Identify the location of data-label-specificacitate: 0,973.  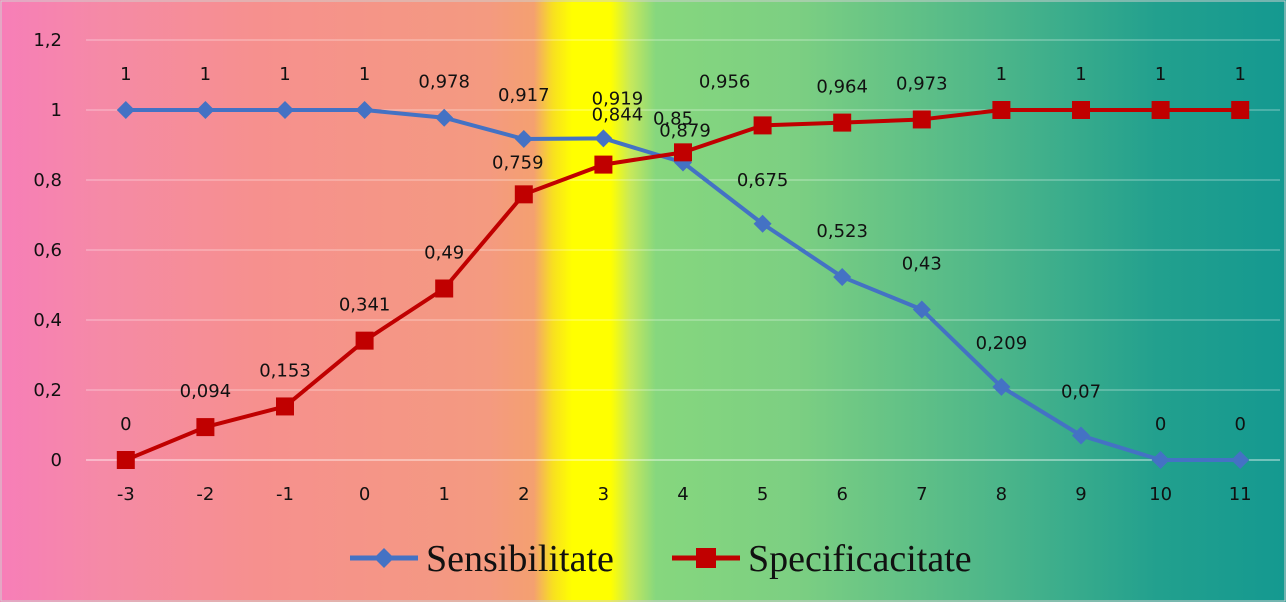
(922, 83).